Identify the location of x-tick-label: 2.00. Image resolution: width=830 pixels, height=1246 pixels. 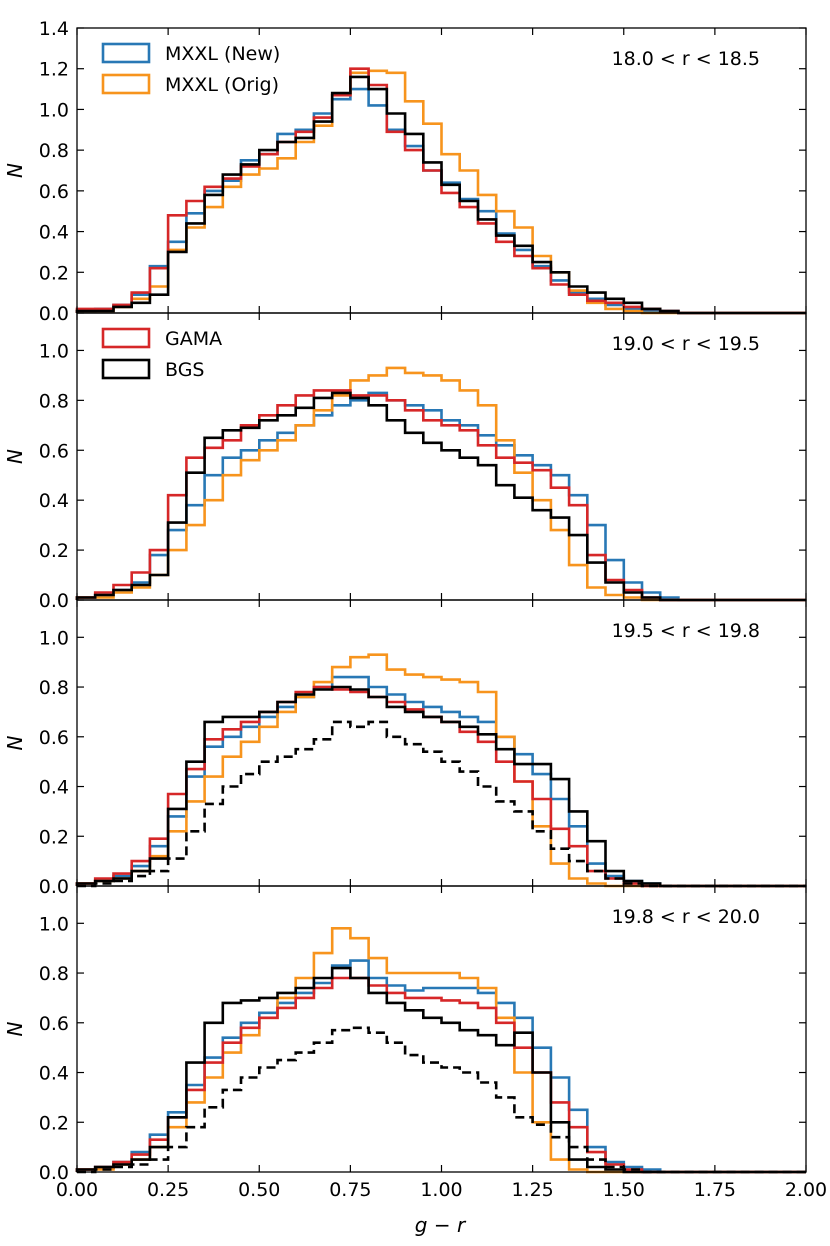
(806, 1190).